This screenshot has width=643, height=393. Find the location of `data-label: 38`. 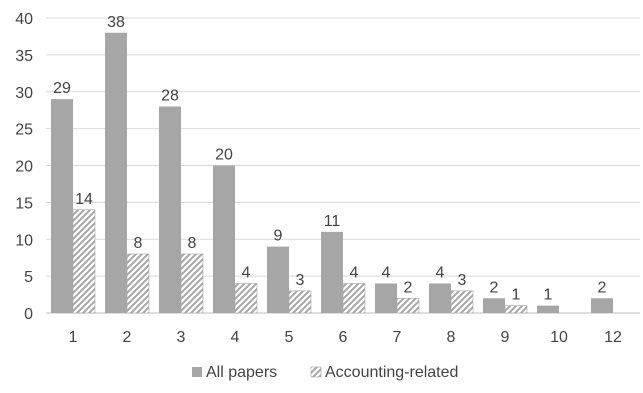

data-label: 38 is located at coordinates (116, 22).